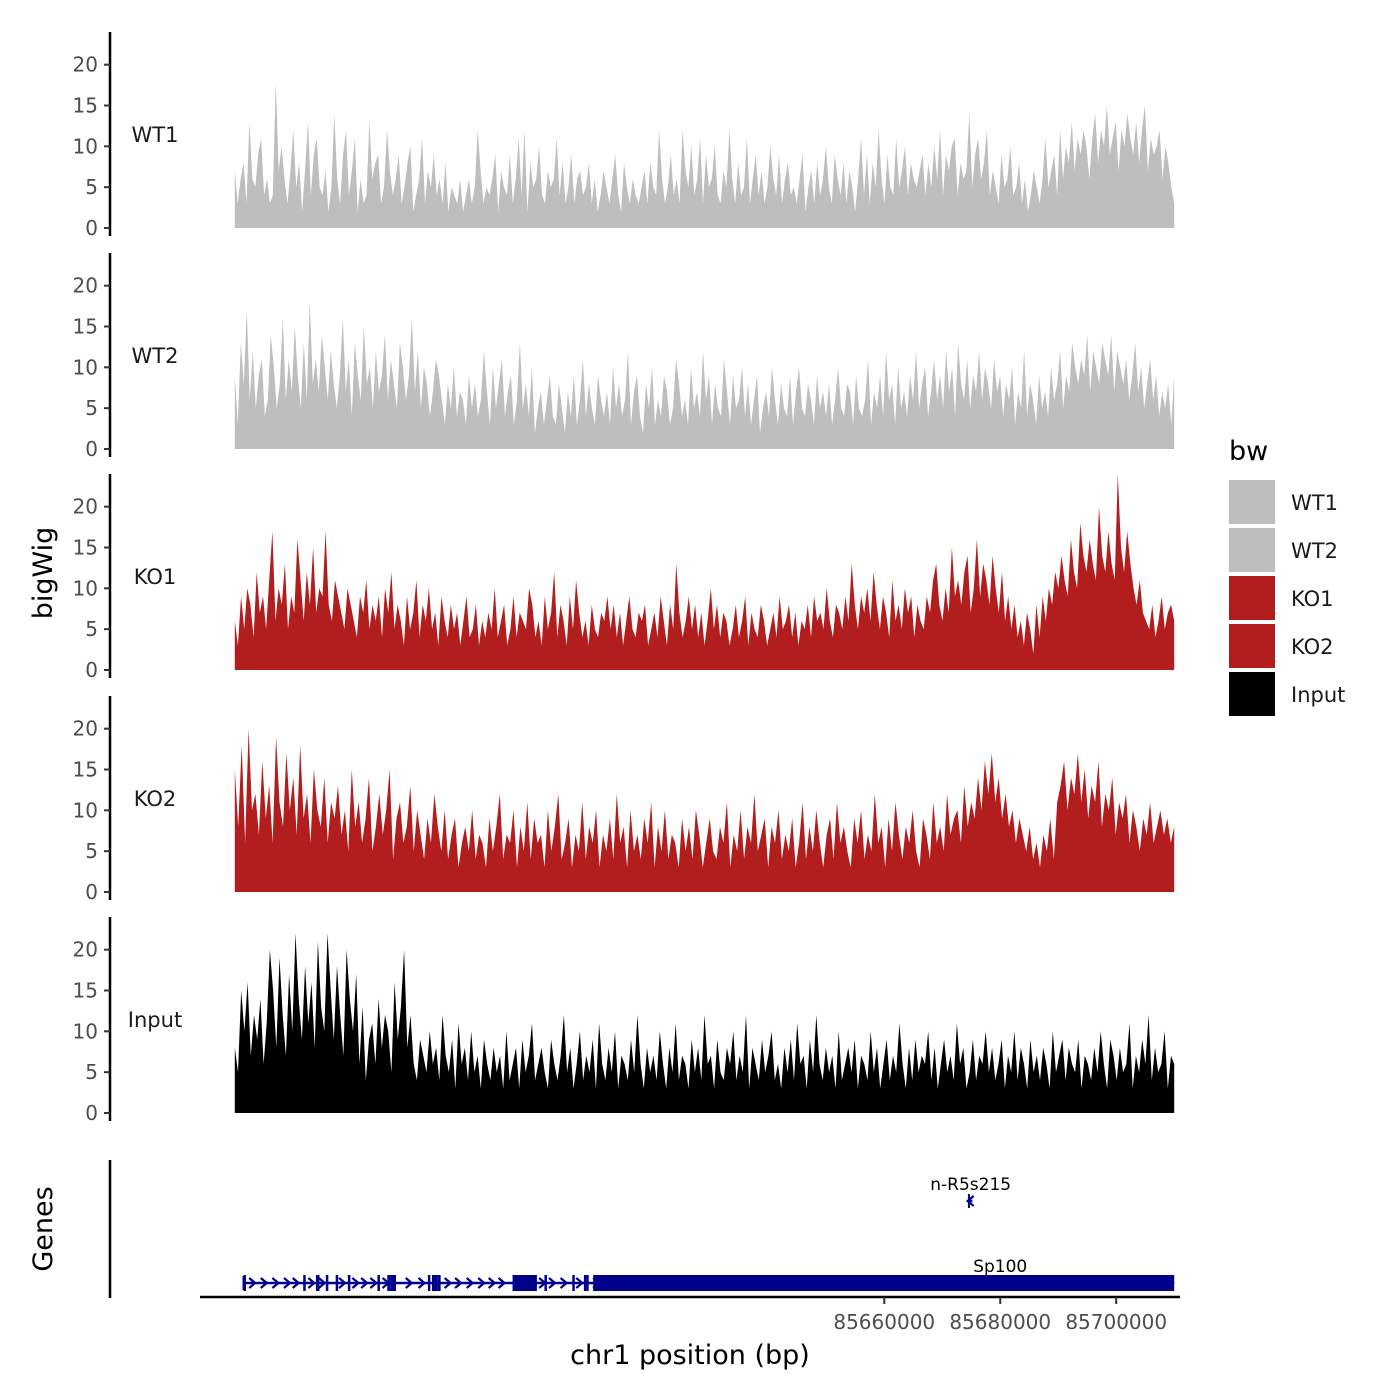 The width and height of the screenshot is (1400, 1400). Describe the element at coordinates (970, 1185) in the screenshot. I see `gene-label: n-R5s215` at that location.